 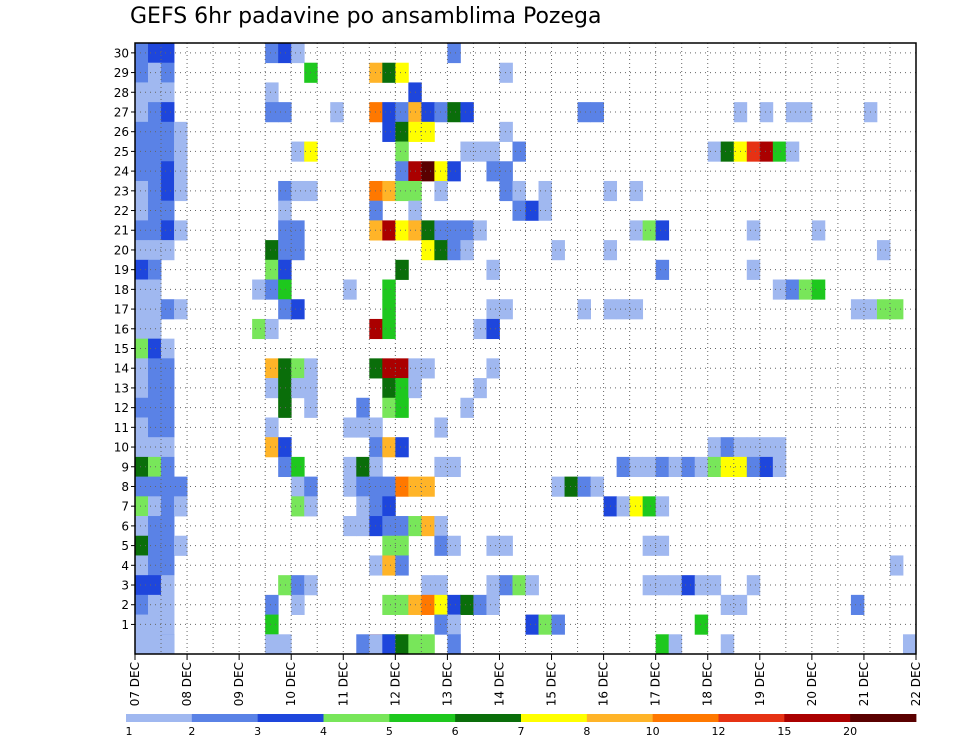 I want to click on x-tick-label: 14 DEC, so click(x=499, y=684).